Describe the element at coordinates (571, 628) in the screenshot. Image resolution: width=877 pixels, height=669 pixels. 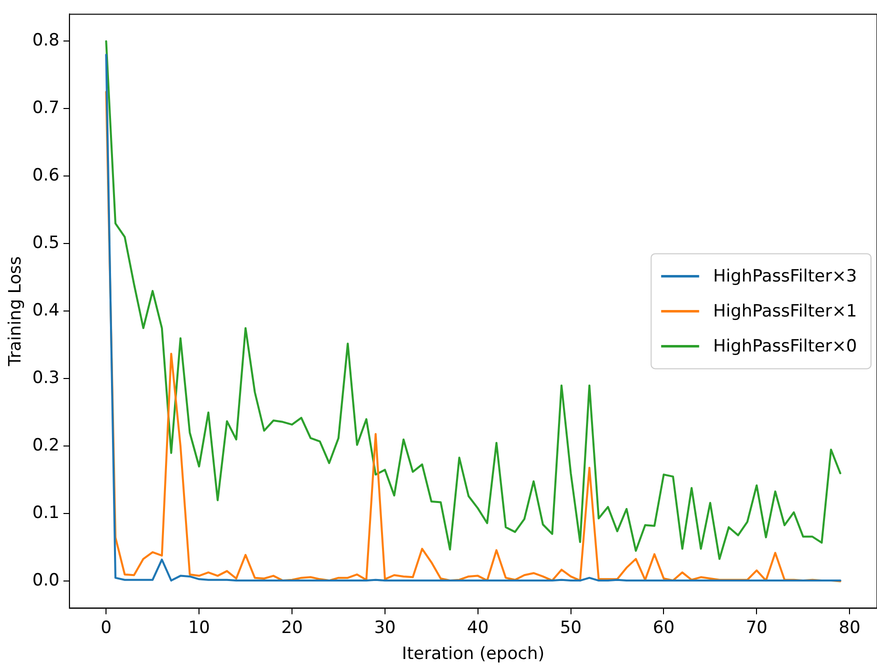
I see `x-tick-label: 50` at that location.